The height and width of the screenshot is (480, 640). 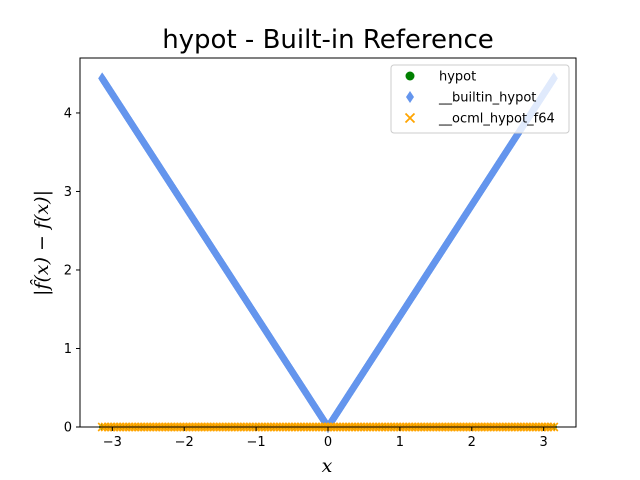 I want to click on x-tick-label: −3, so click(x=112, y=442).